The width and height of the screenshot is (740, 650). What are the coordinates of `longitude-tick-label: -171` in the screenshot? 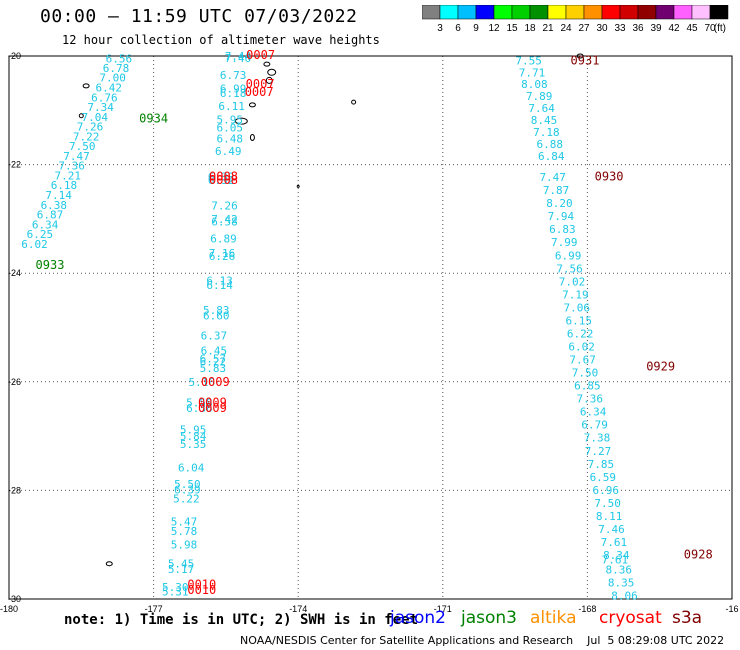 It's located at (443, 609).